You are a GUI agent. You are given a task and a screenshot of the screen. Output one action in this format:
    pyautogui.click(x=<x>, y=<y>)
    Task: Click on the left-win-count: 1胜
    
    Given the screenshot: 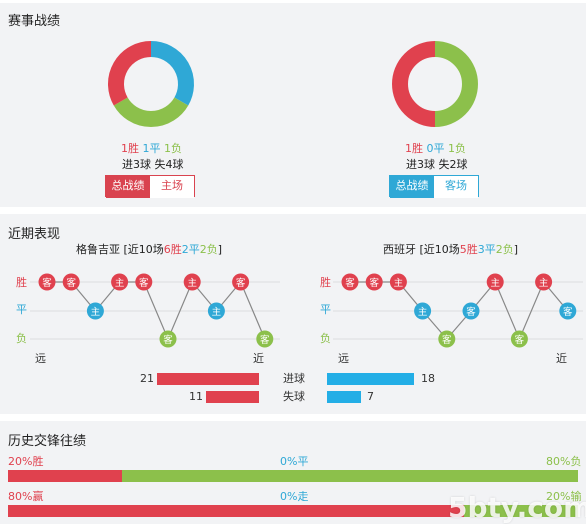 What is the action you would take?
    pyautogui.click(x=130, y=148)
    